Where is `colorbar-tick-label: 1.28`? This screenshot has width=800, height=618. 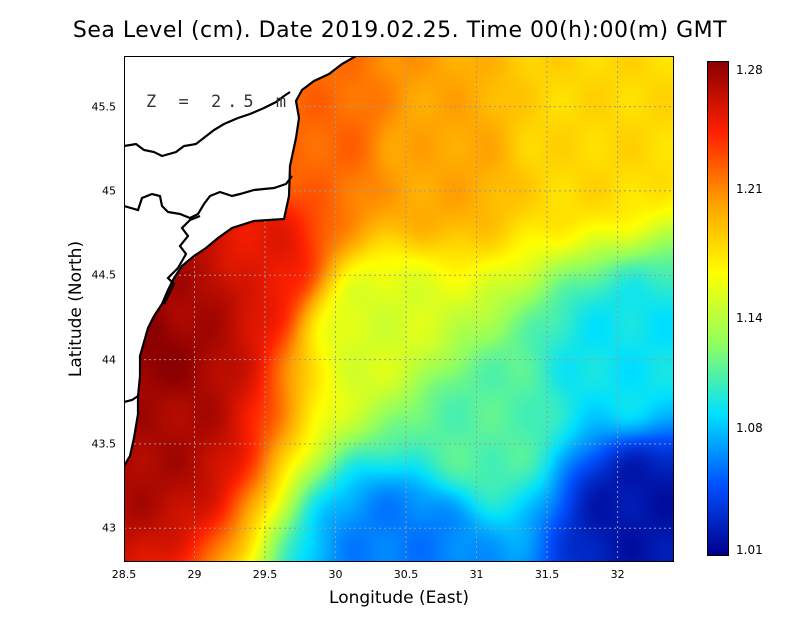 colorbar-tick-label: 1.28 is located at coordinates (749, 70).